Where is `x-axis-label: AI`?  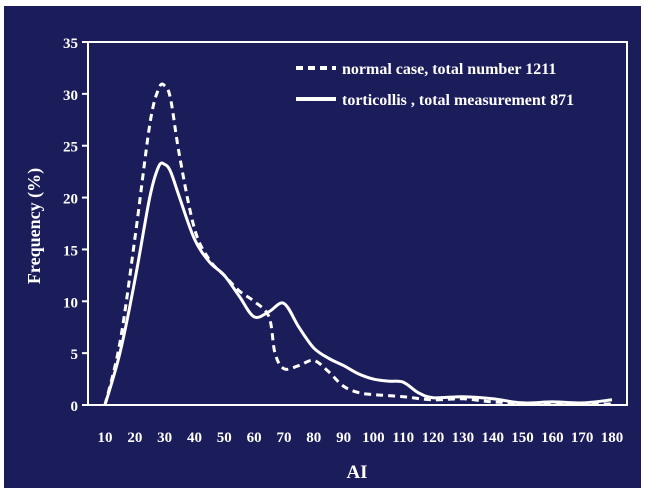 x-axis-label: AI is located at coordinates (356, 472).